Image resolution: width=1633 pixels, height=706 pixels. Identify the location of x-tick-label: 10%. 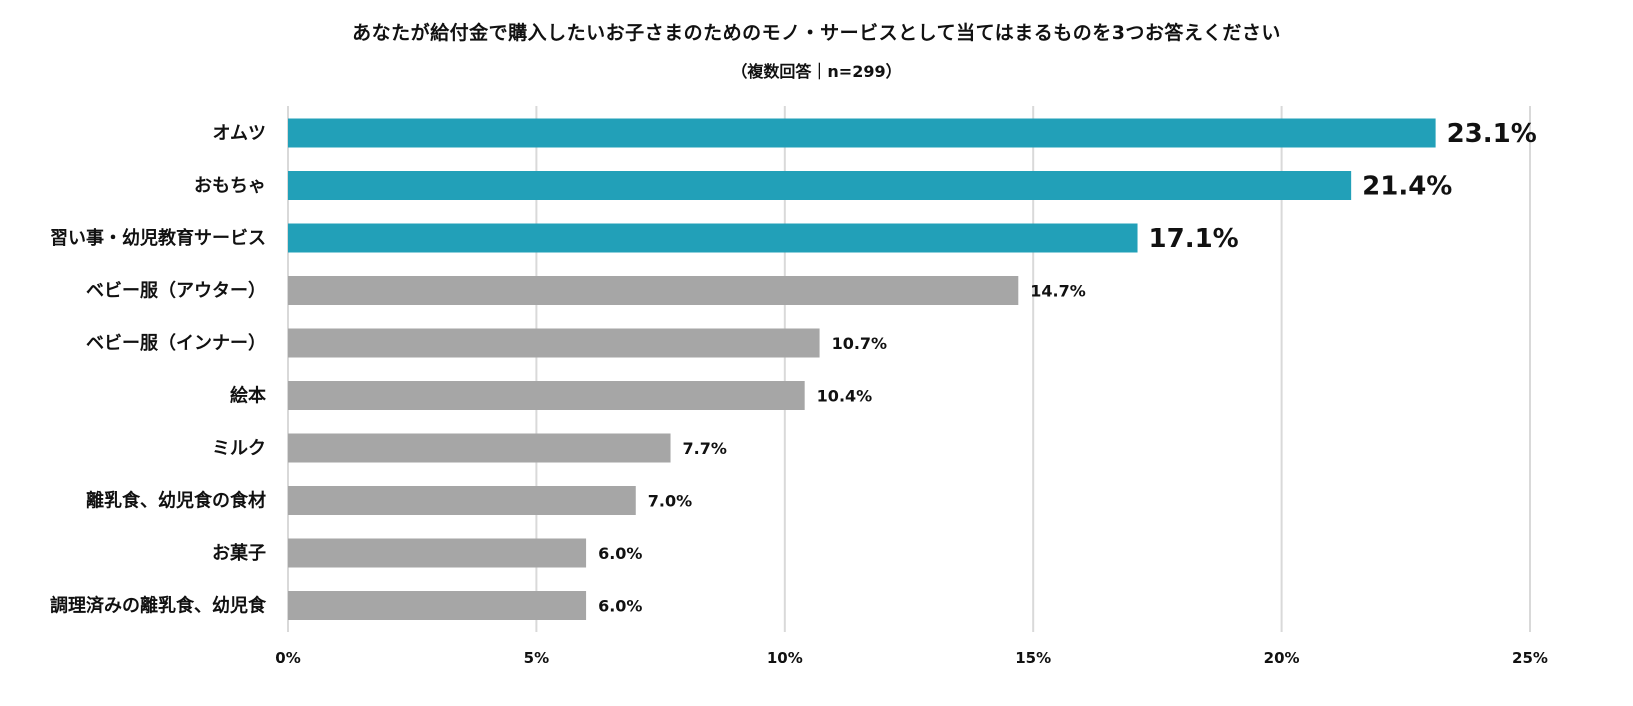
(785, 658).